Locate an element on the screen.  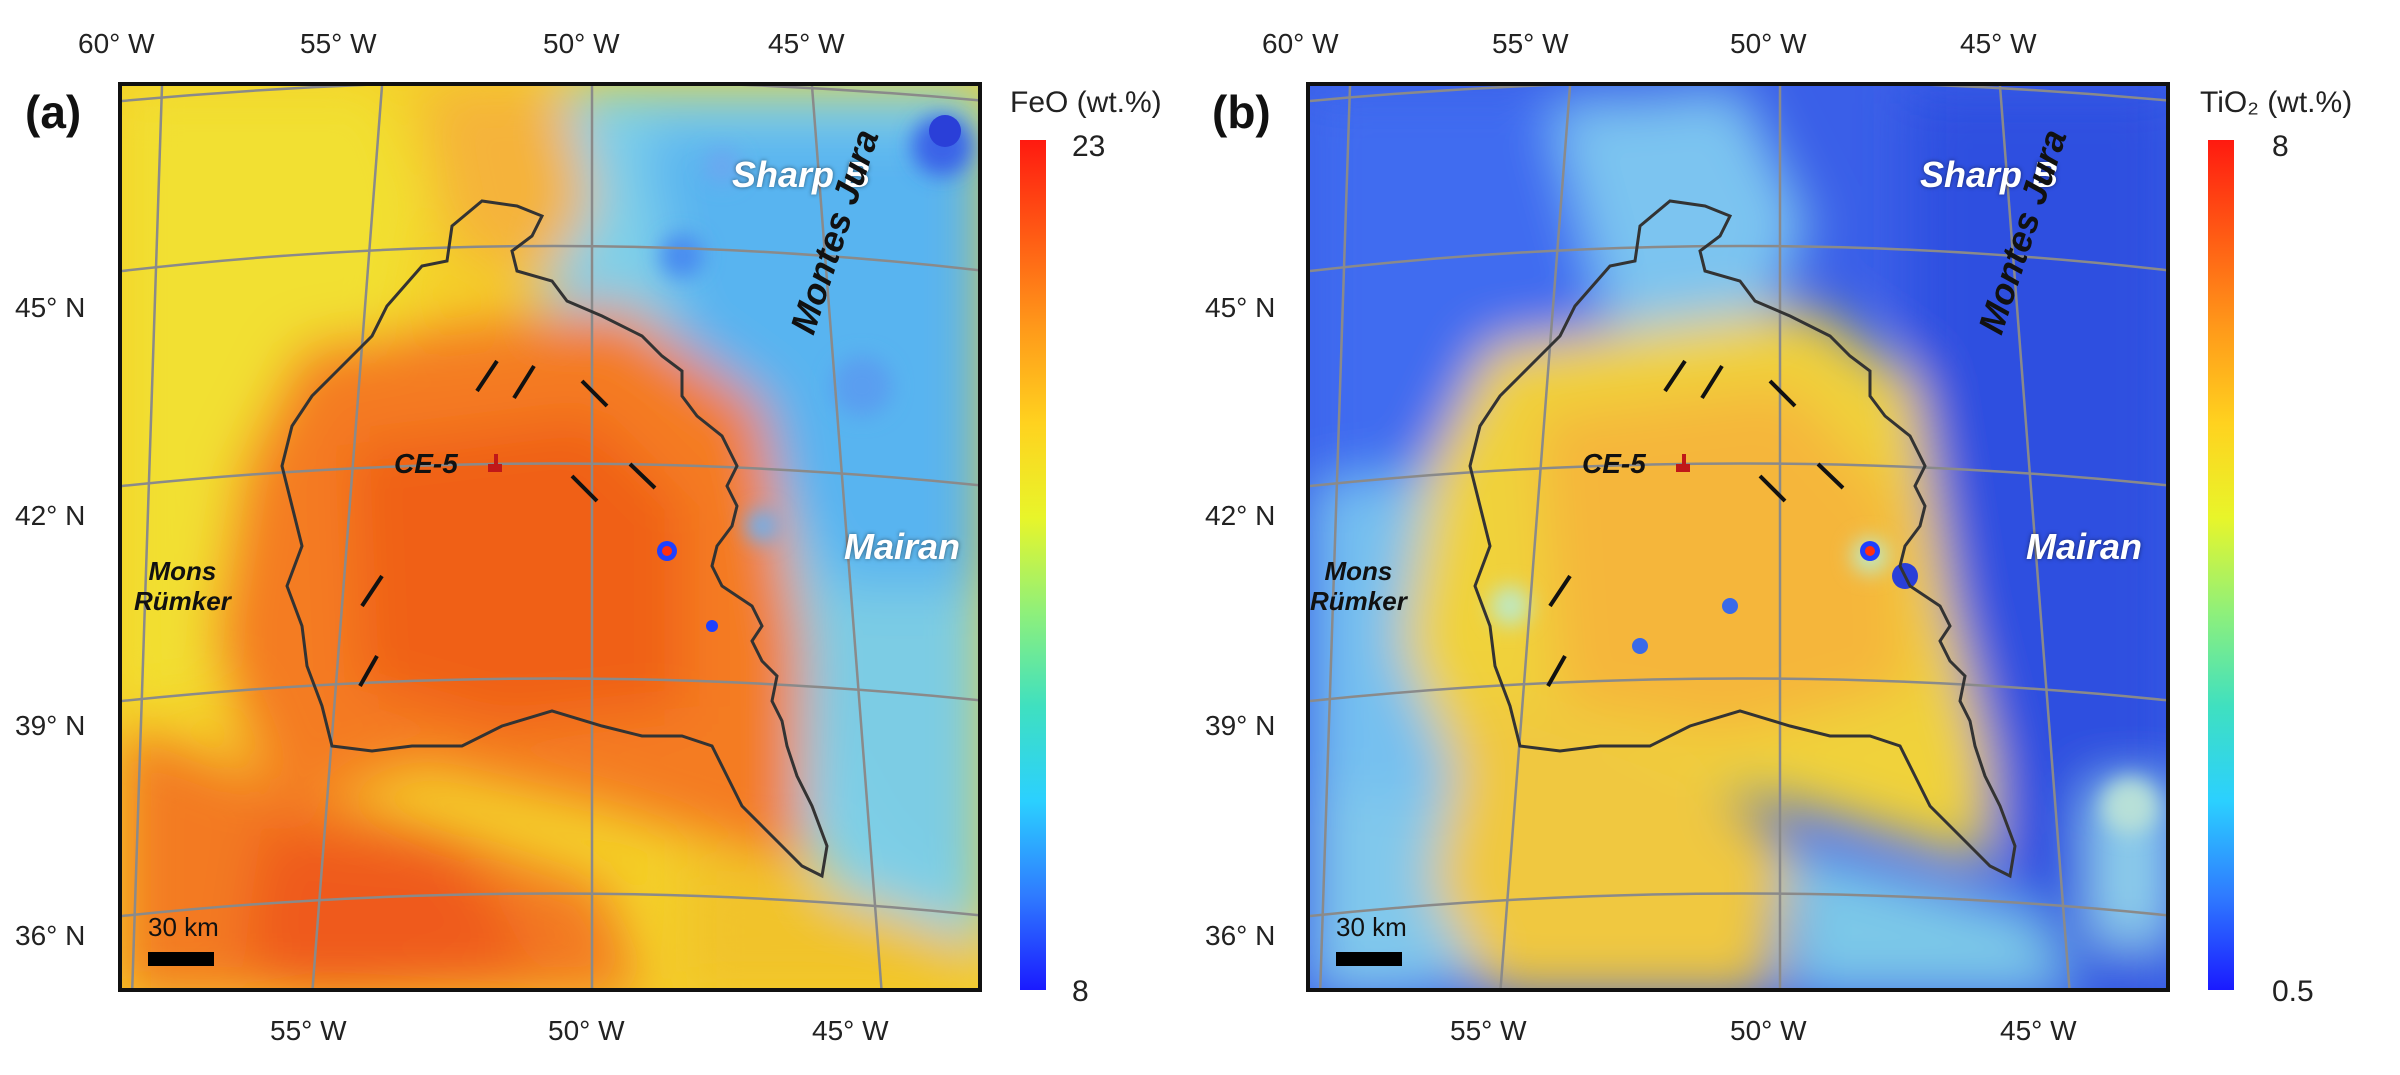
colorbar-title: TiO₂ (wt.%) is located at coordinates (2276, 102).